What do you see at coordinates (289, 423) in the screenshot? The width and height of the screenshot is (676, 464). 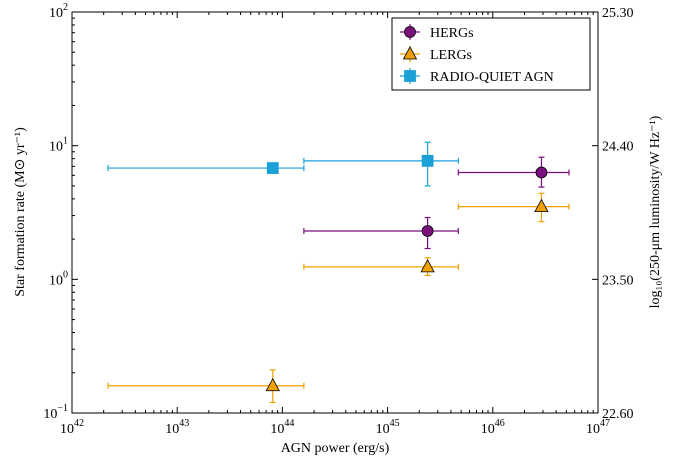 I see `x-tick-label-exponent: 44` at bounding box center [289, 423].